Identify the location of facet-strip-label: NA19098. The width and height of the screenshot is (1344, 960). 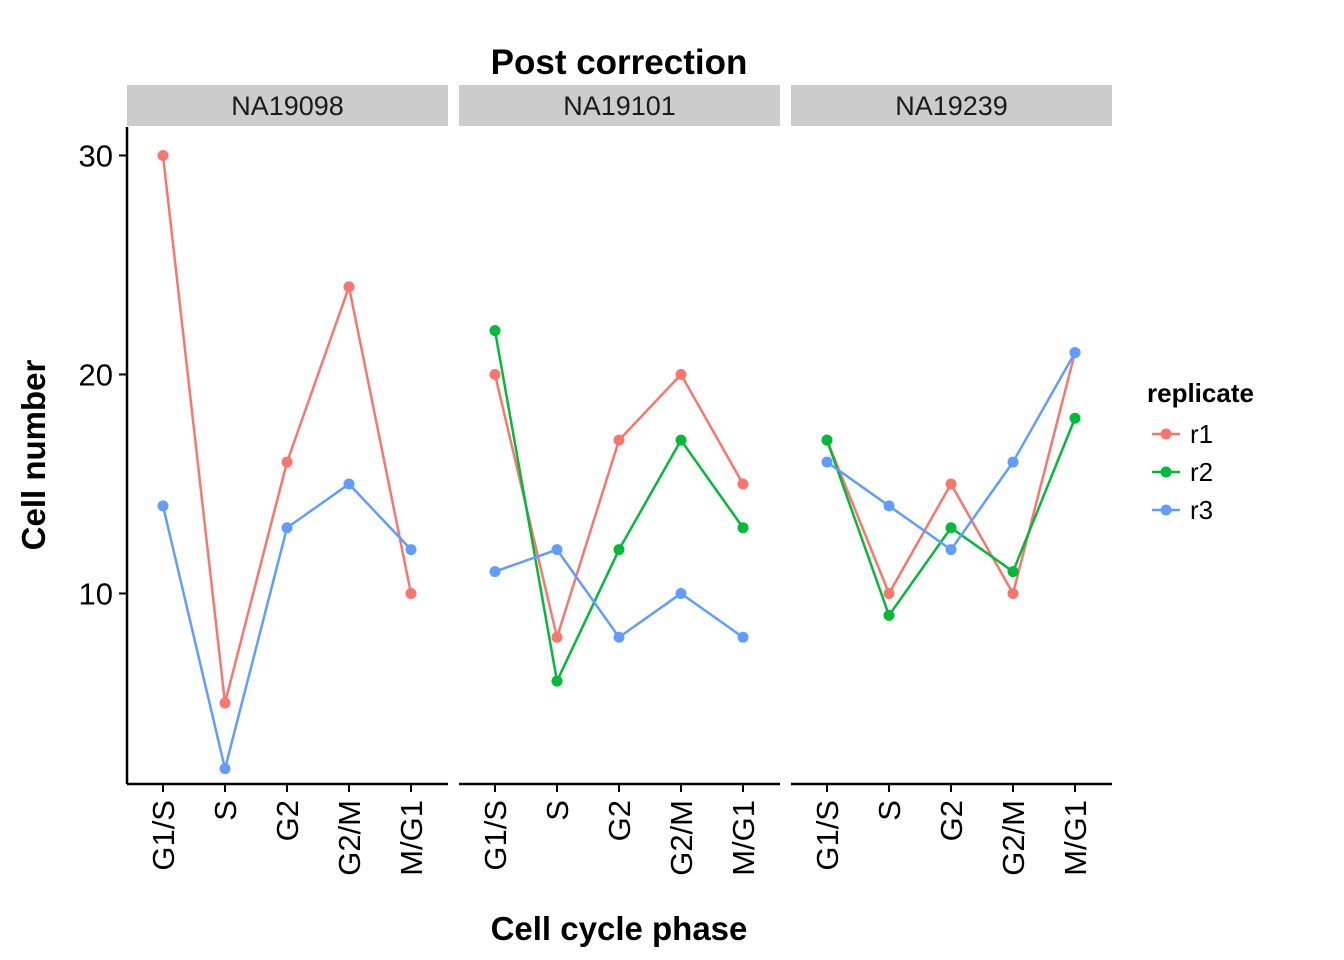
(287, 106).